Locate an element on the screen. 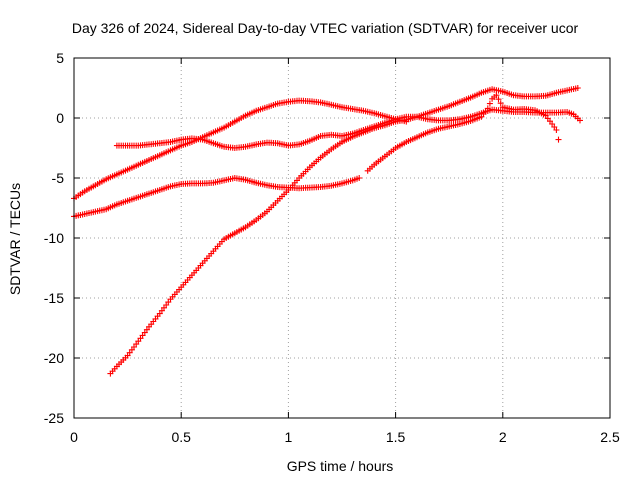  y-axis-title: SDTVAR / TECUs is located at coordinates (15, 239).